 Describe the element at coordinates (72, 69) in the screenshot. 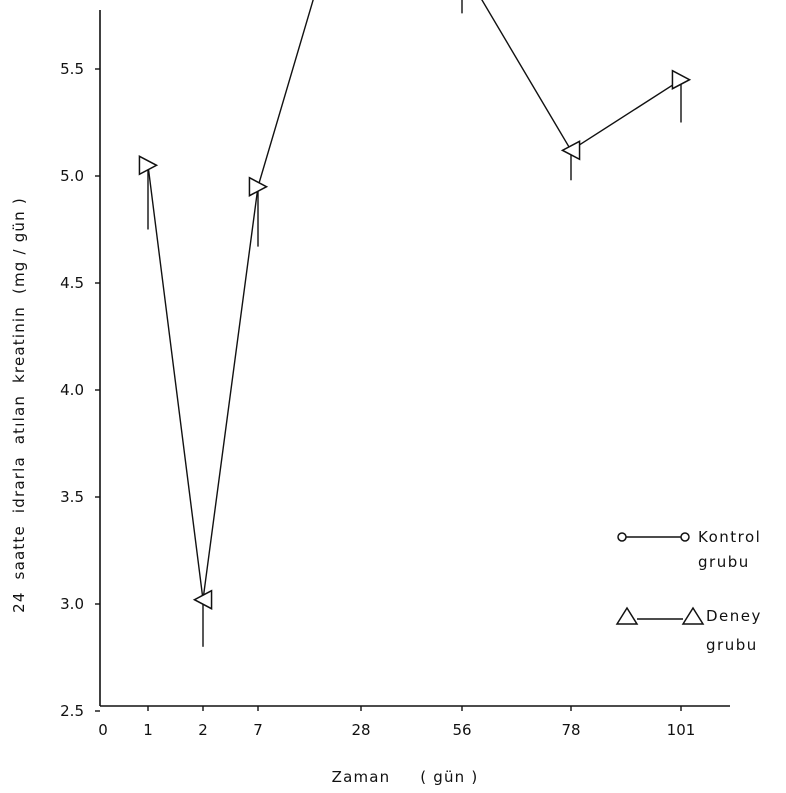

I see `y-tick-label: 5.5` at that location.